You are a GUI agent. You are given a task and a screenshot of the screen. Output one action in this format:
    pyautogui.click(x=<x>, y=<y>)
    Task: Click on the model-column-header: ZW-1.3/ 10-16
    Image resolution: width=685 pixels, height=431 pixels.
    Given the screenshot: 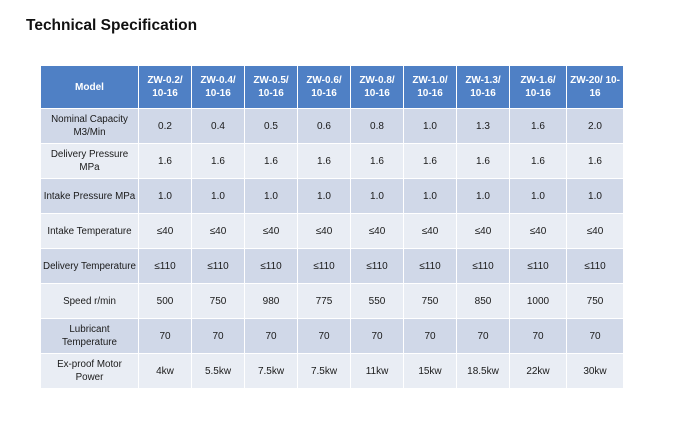 What is the action you would take?
    pyautogui.click(x=483, y=87)
    